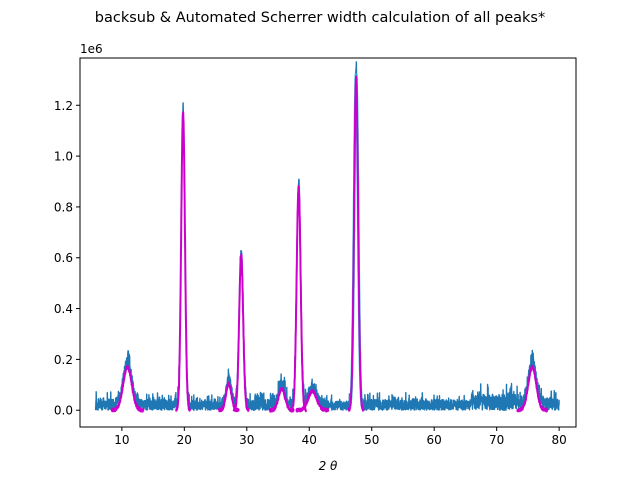 The width and height of the screenshot is (640, 480). Describe the element at coordinates (63, 106) in the screenshot. I see `y-tick-label: 1.2` at that location.